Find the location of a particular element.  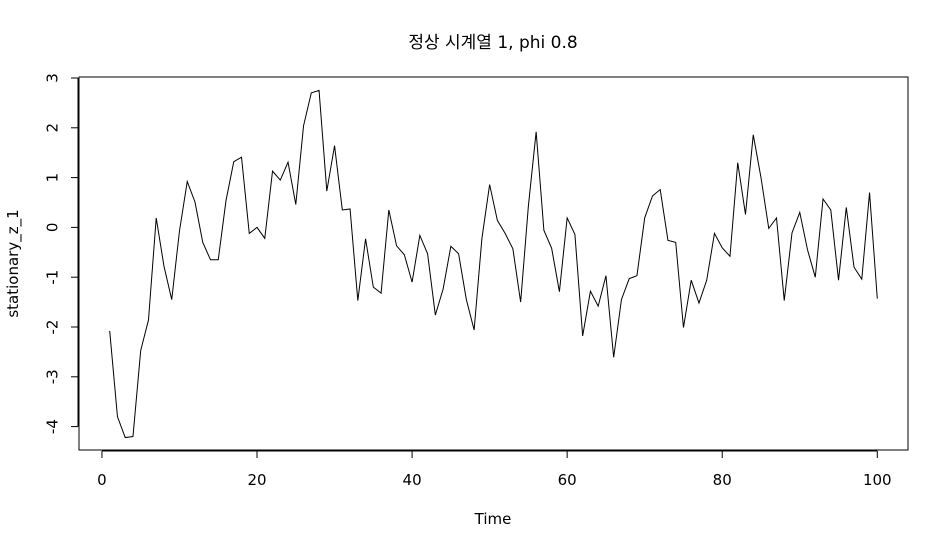

x-tick-label: 0 is located at coordinates (102, 480).